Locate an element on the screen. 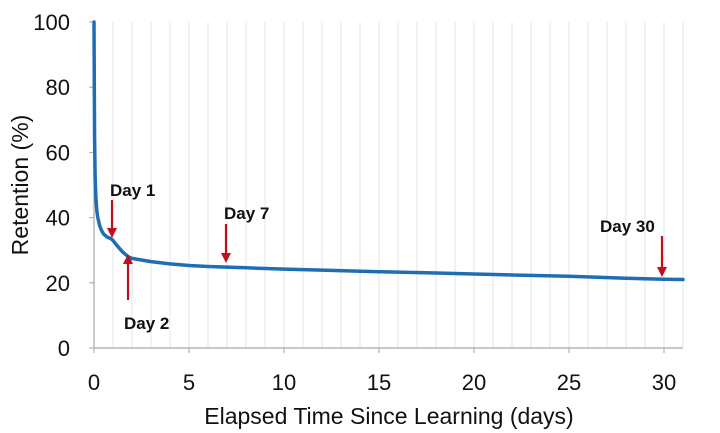 This screenshot has width=720, height=433. x-tick-label: 10 is located at coordinates (284, 382).